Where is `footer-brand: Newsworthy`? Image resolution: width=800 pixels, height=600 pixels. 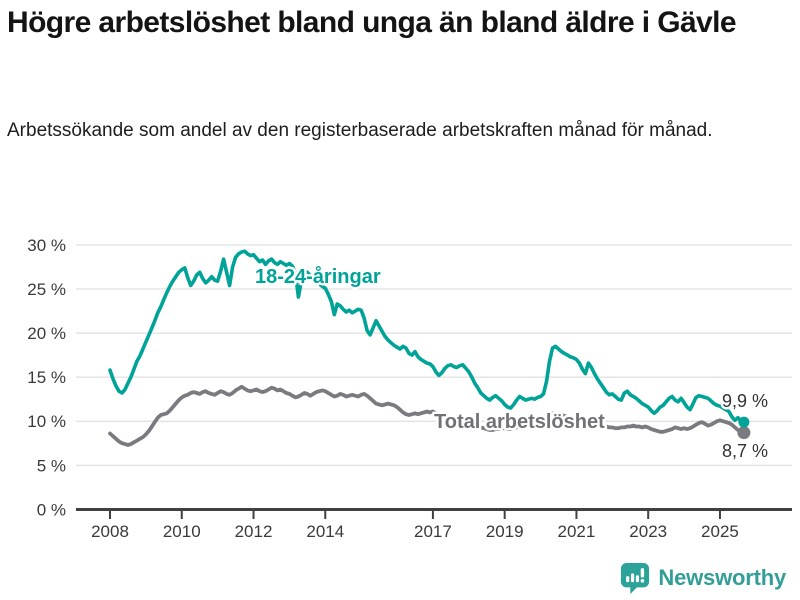 footer-brand: Newsworthy is located at coordinates (703, 578).